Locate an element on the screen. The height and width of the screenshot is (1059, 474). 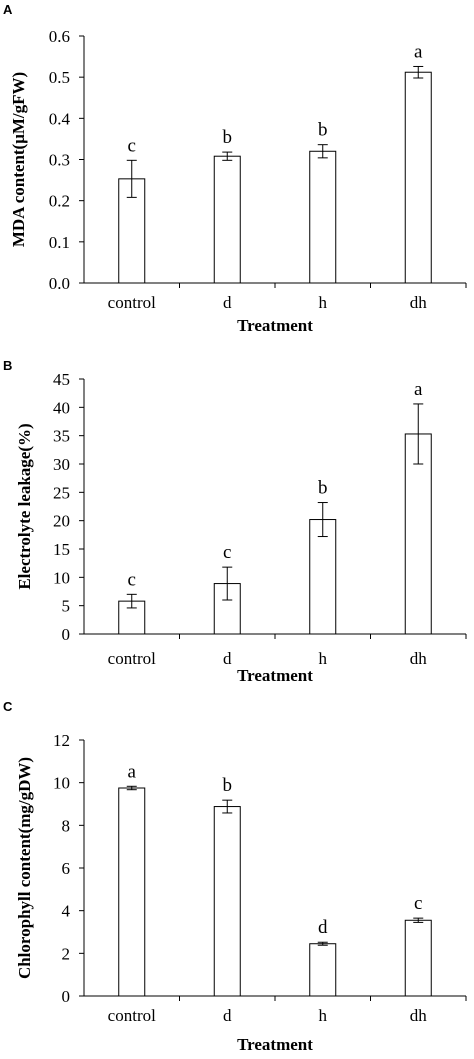
y-tick-label: 30 is located at coordinates (61, 464).